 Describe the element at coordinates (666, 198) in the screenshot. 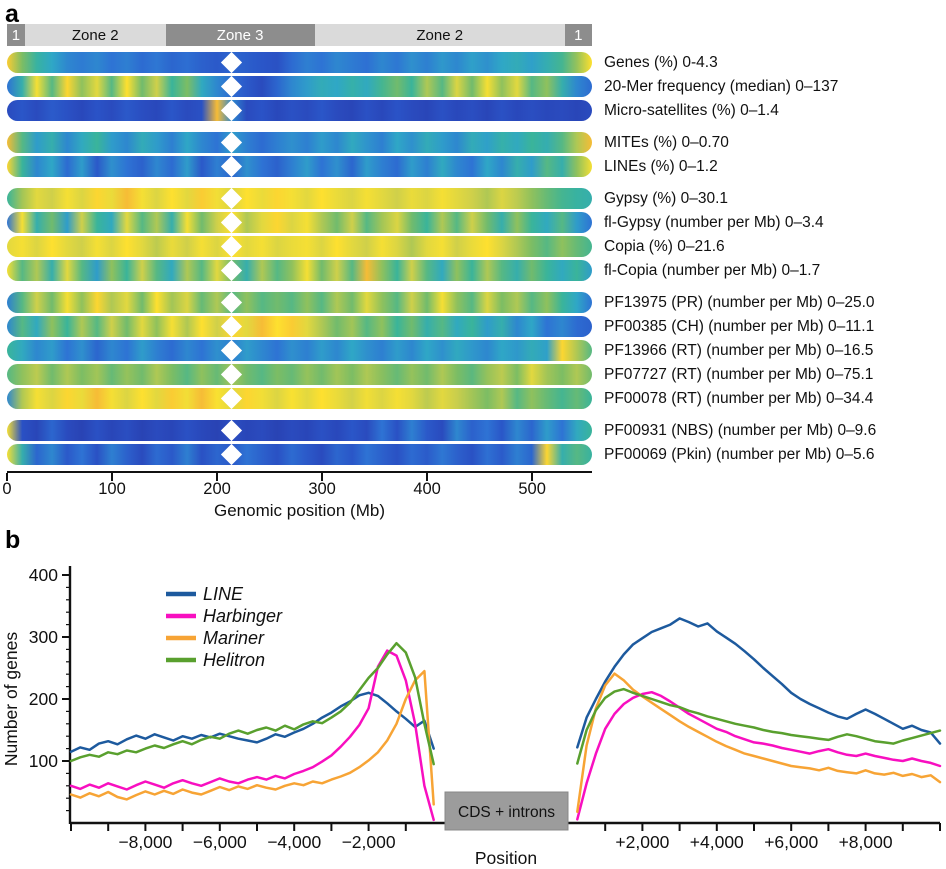

I see `track-label: Gypsy (%) 0–30.1` at that location.